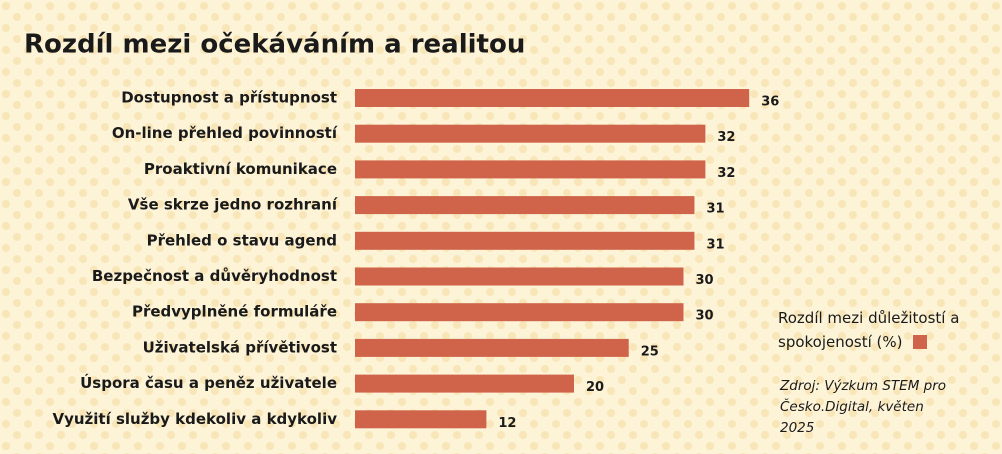 This screenshot has height=454, width=1002. I want to click on category-label: On-line přehled povinností, so click(225, 133).